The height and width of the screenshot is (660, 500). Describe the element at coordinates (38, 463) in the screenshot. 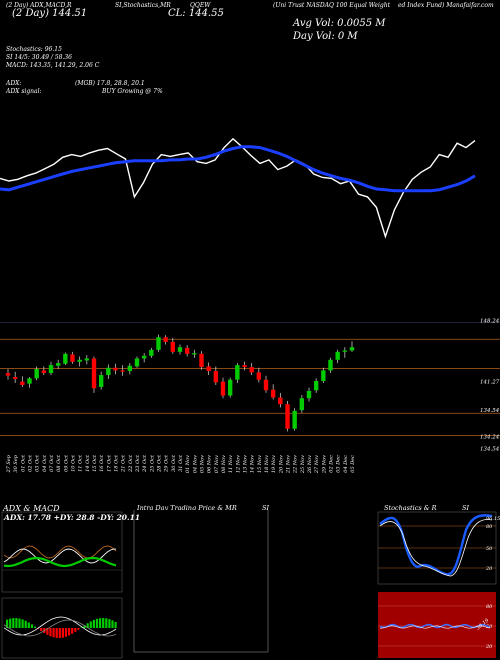

I see `x-axis-label: 03 Oct` at that location.